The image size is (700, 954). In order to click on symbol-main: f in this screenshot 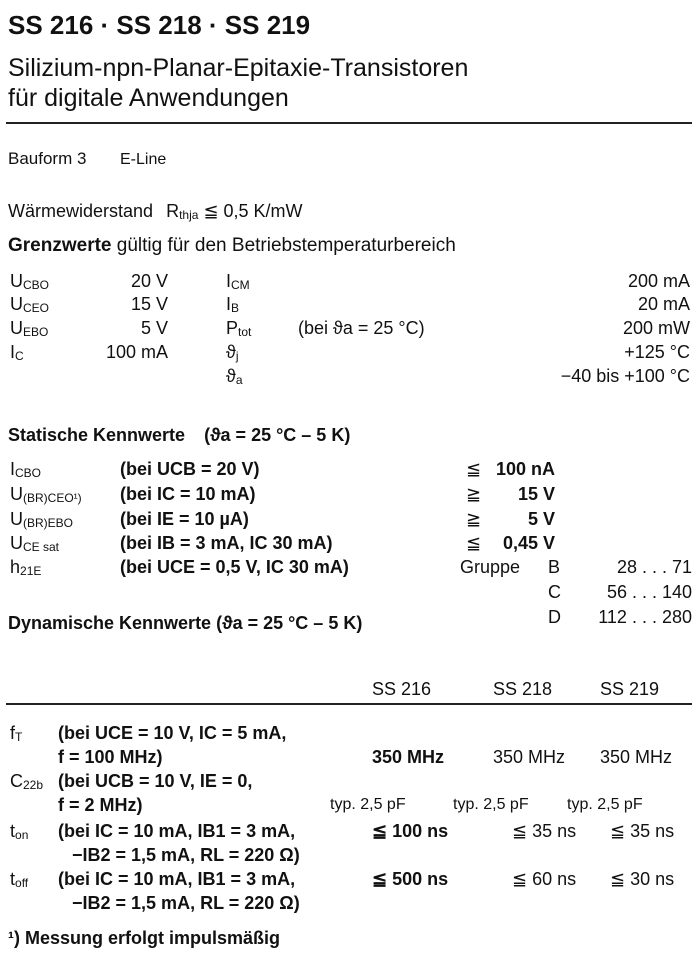, I will do `click(13, 733)`.